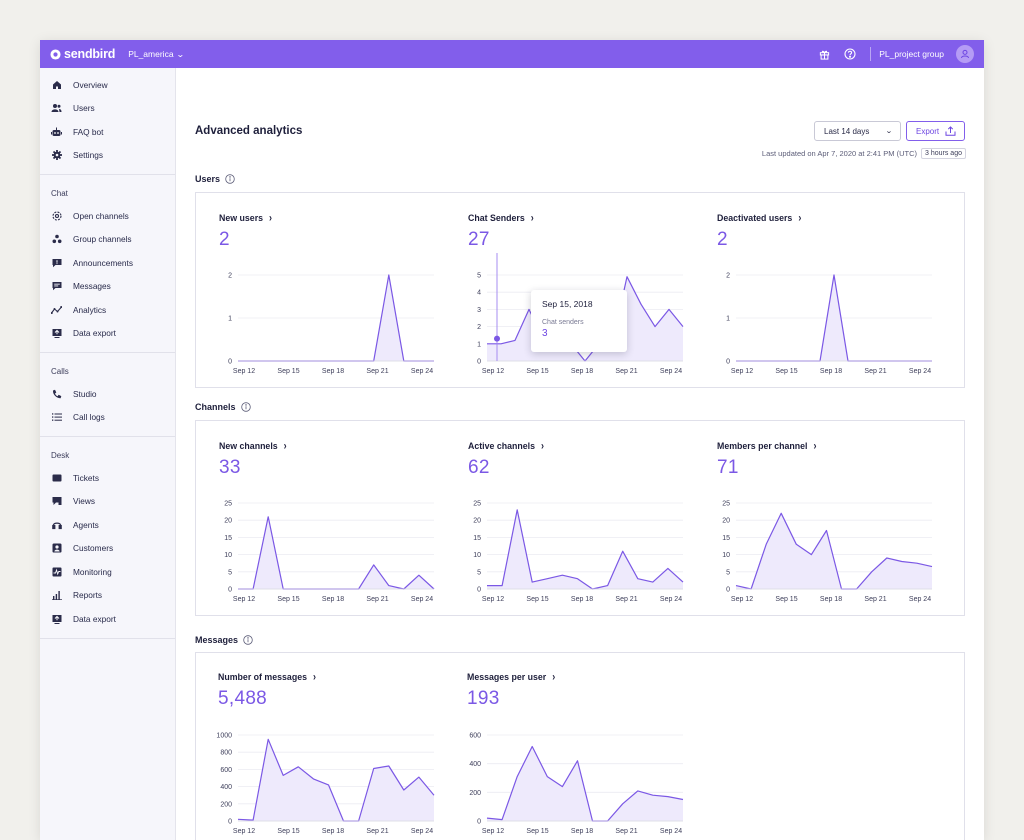 Image resolution: width=1024 pixels, height=840 pixels. Describe the element at coordinates (82, 54) in the screenshot. I see `sendbird-logo: sendbird` at that location.